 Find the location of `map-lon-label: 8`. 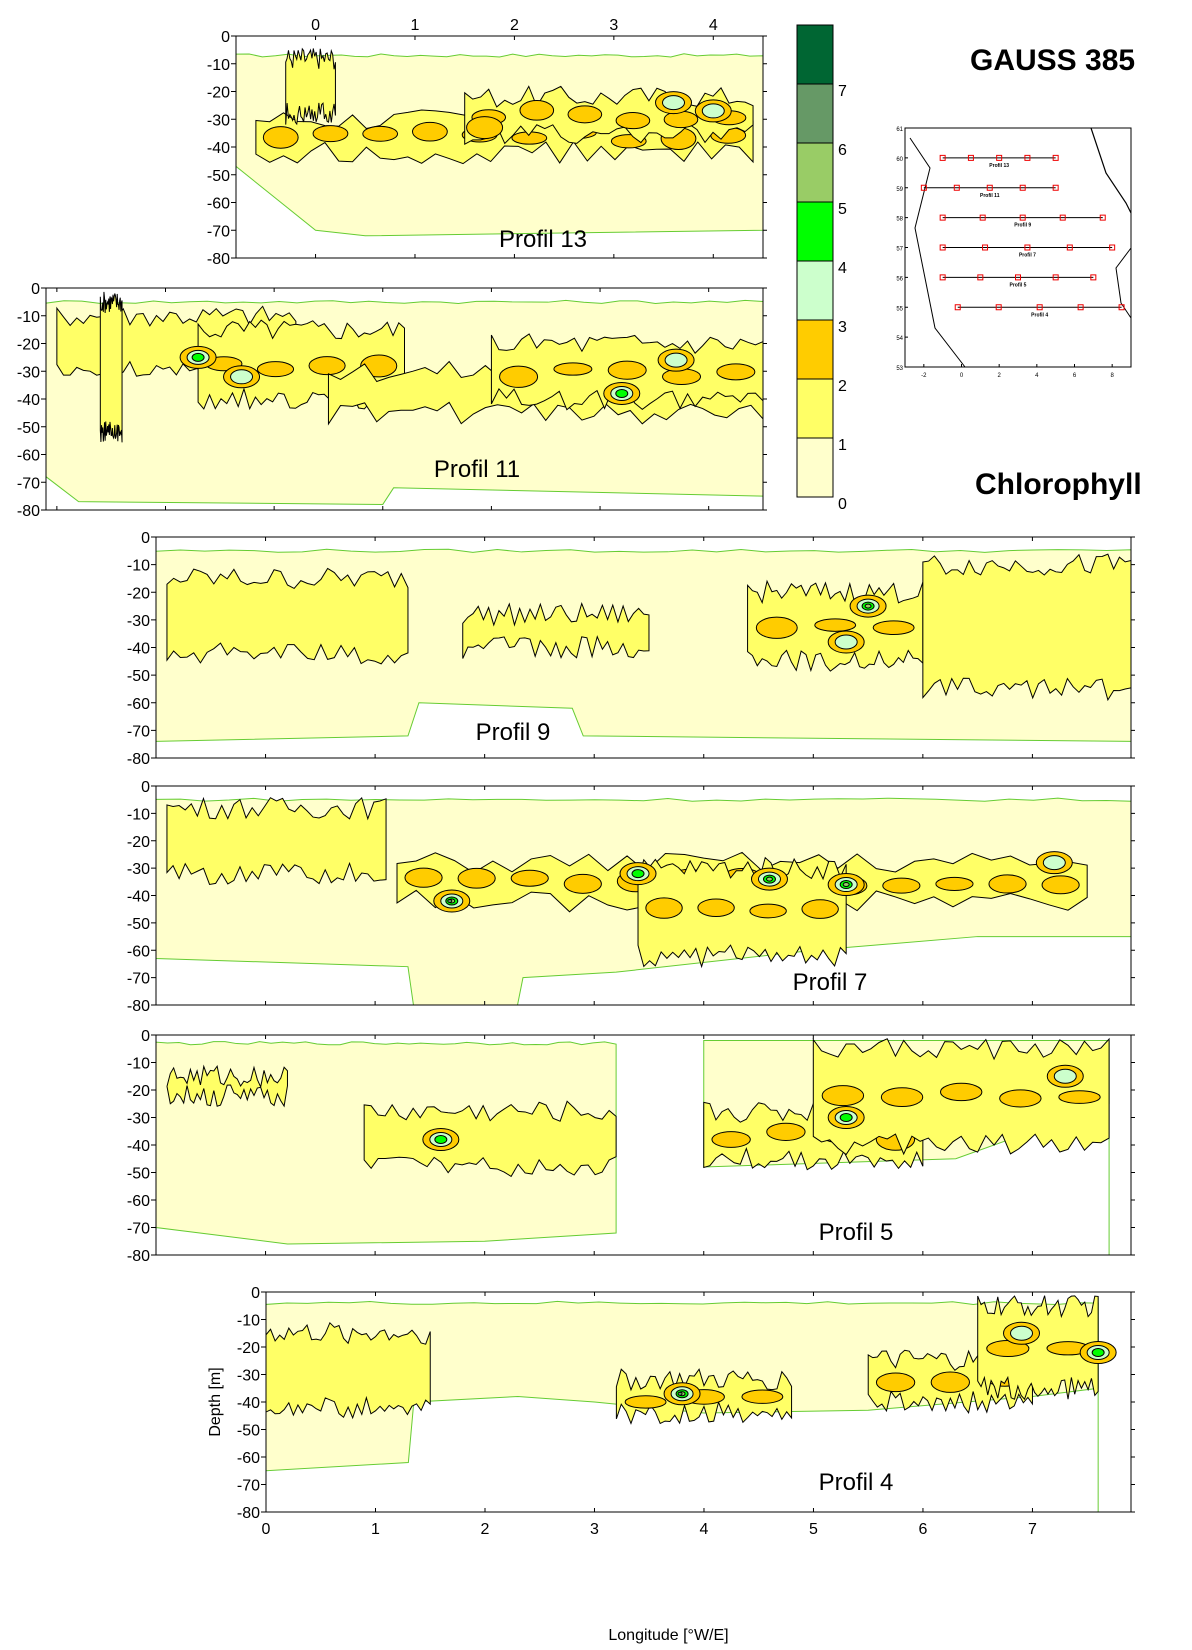

map-lon-label: 8 is located at coordinates (1112, 376).